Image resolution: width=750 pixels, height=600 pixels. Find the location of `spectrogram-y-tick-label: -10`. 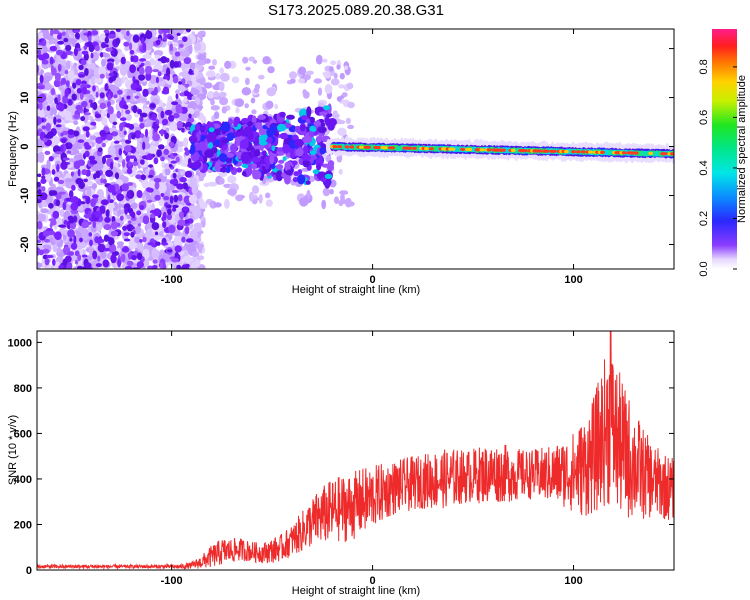

spectrogram-y-tick-label: -10 is located at coordinates (25, 196).